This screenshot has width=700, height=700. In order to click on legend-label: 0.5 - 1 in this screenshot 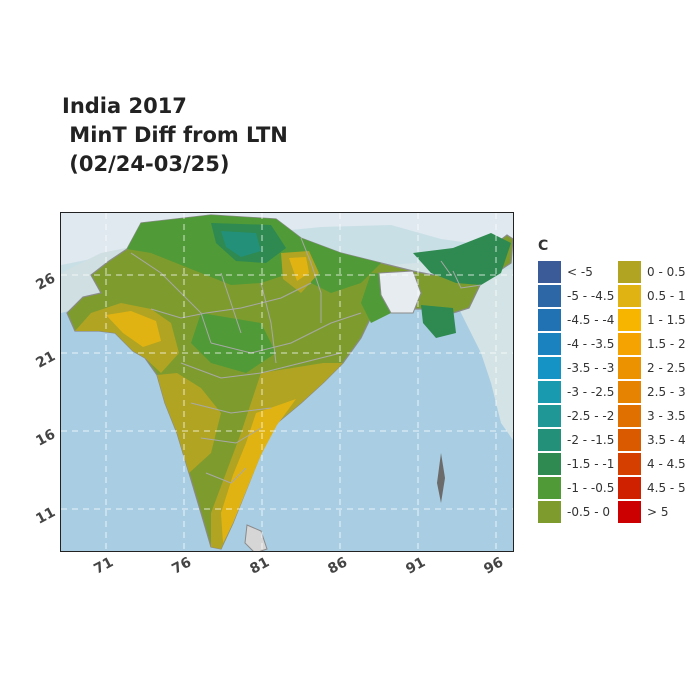, I will do `click(666, 296)`.